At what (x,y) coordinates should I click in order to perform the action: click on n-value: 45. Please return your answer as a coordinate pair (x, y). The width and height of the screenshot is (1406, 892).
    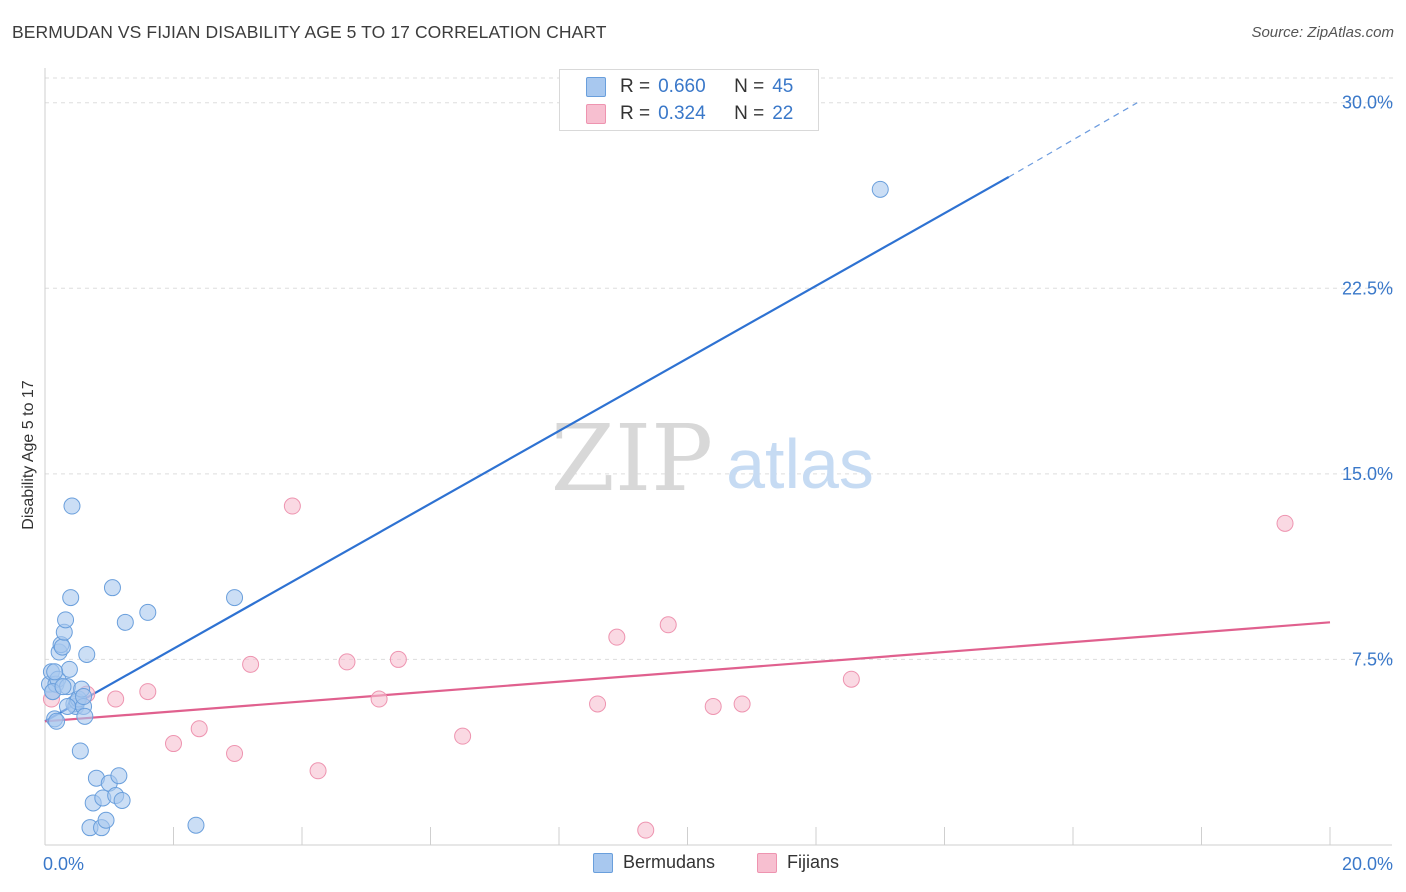
    Looking at the image, I should click on (783, 86).